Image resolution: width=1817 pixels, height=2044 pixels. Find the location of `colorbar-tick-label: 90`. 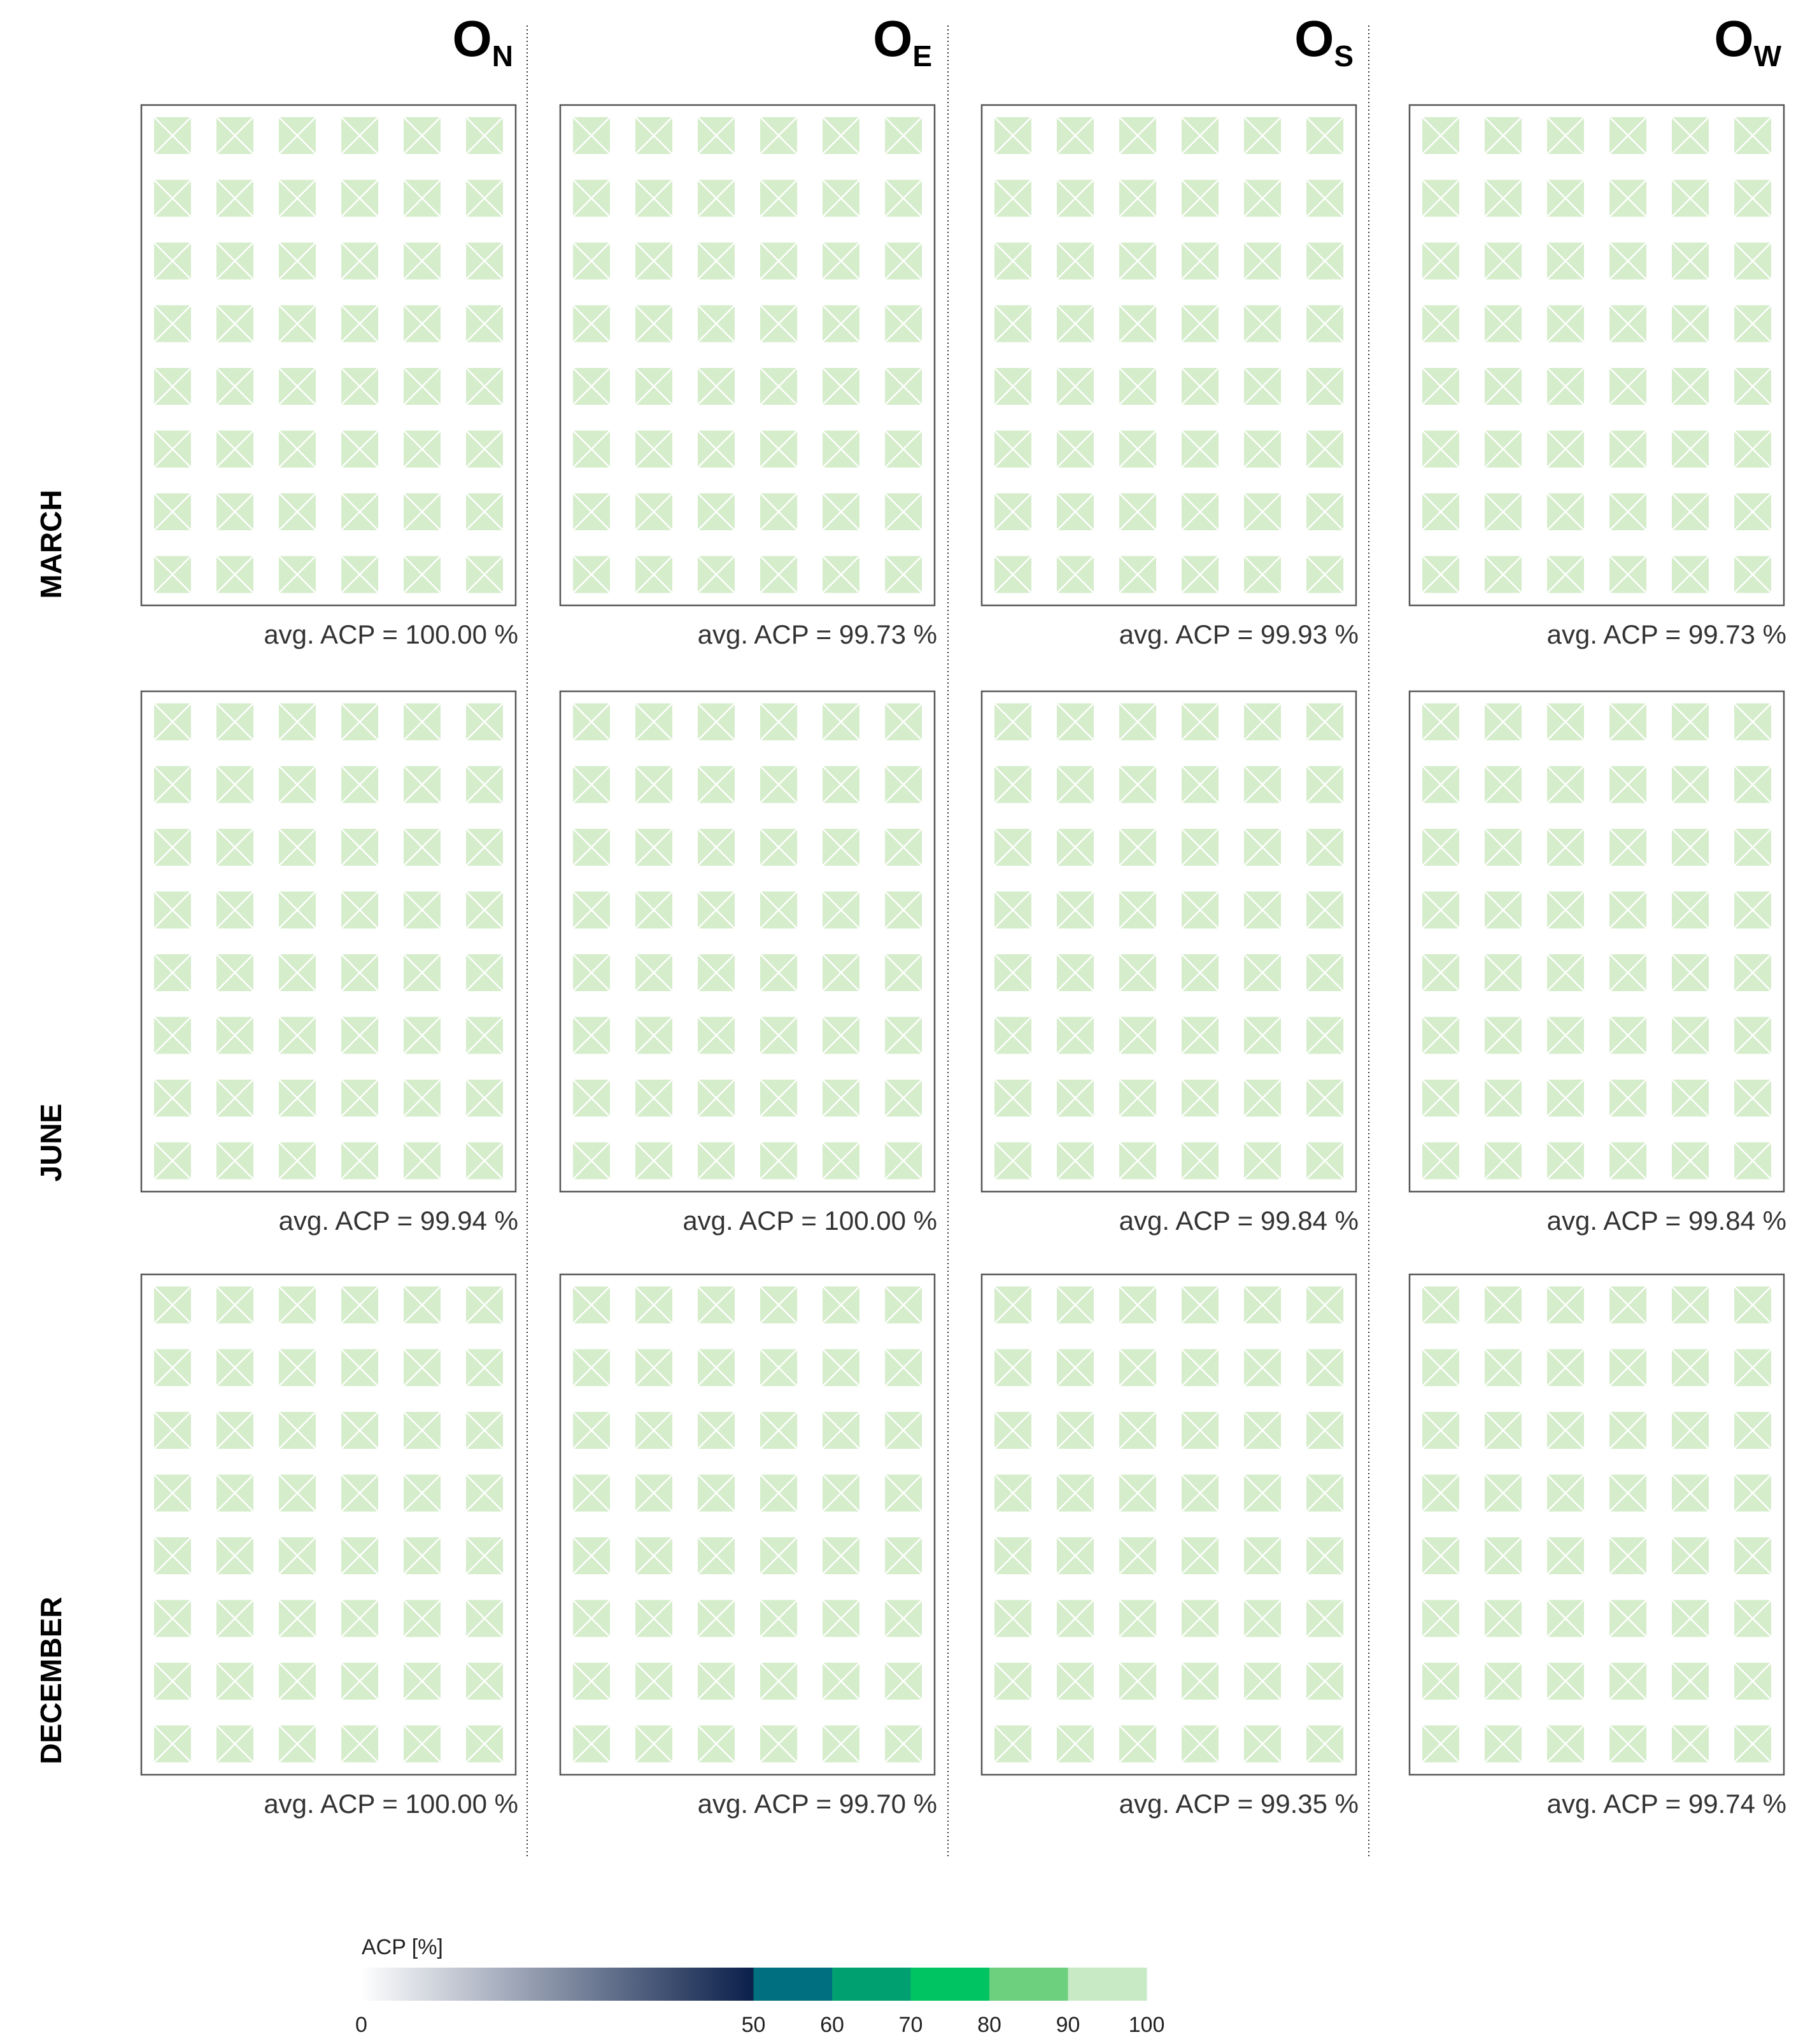

colorbar-tick-label: 90 is located at coordinates (1068, 2025).